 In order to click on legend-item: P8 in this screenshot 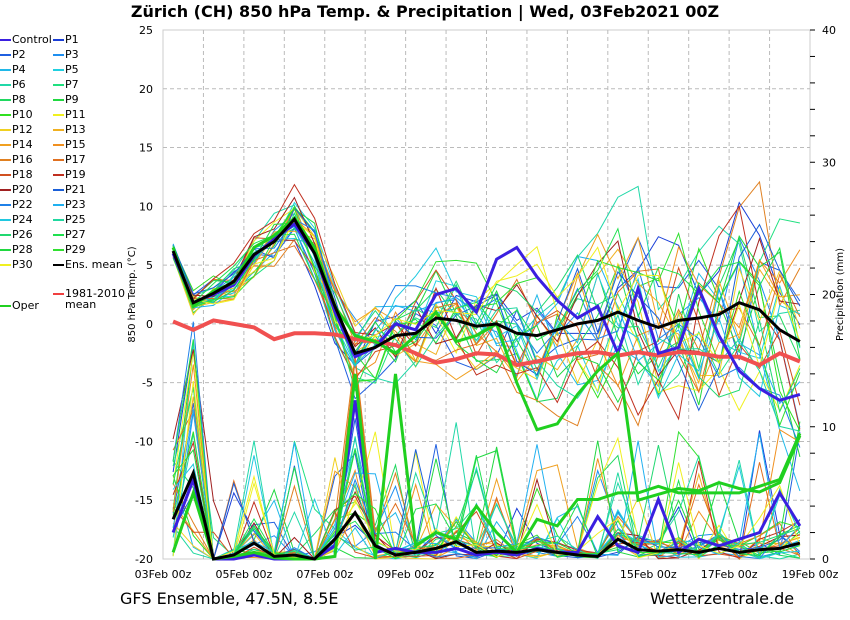, I will do `click(13, 100)`.